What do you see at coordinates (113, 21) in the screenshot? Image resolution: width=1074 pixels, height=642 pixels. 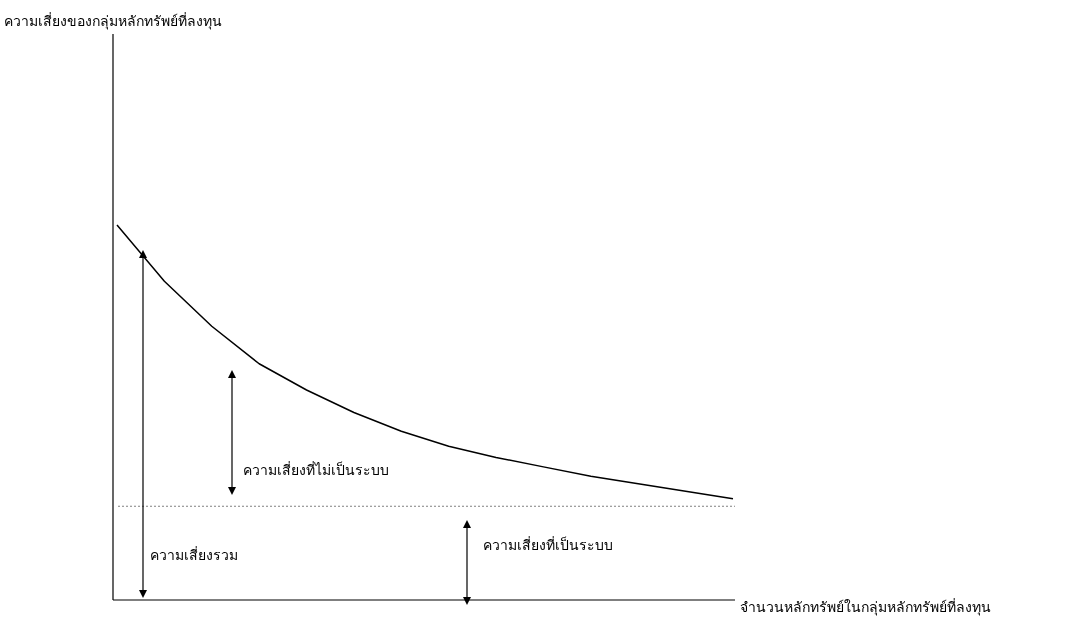 I see `text: ความเสี่ยงของกลุ่มหลักทรัพย์ที่ลงทุน` at bounding box center [113, 21].